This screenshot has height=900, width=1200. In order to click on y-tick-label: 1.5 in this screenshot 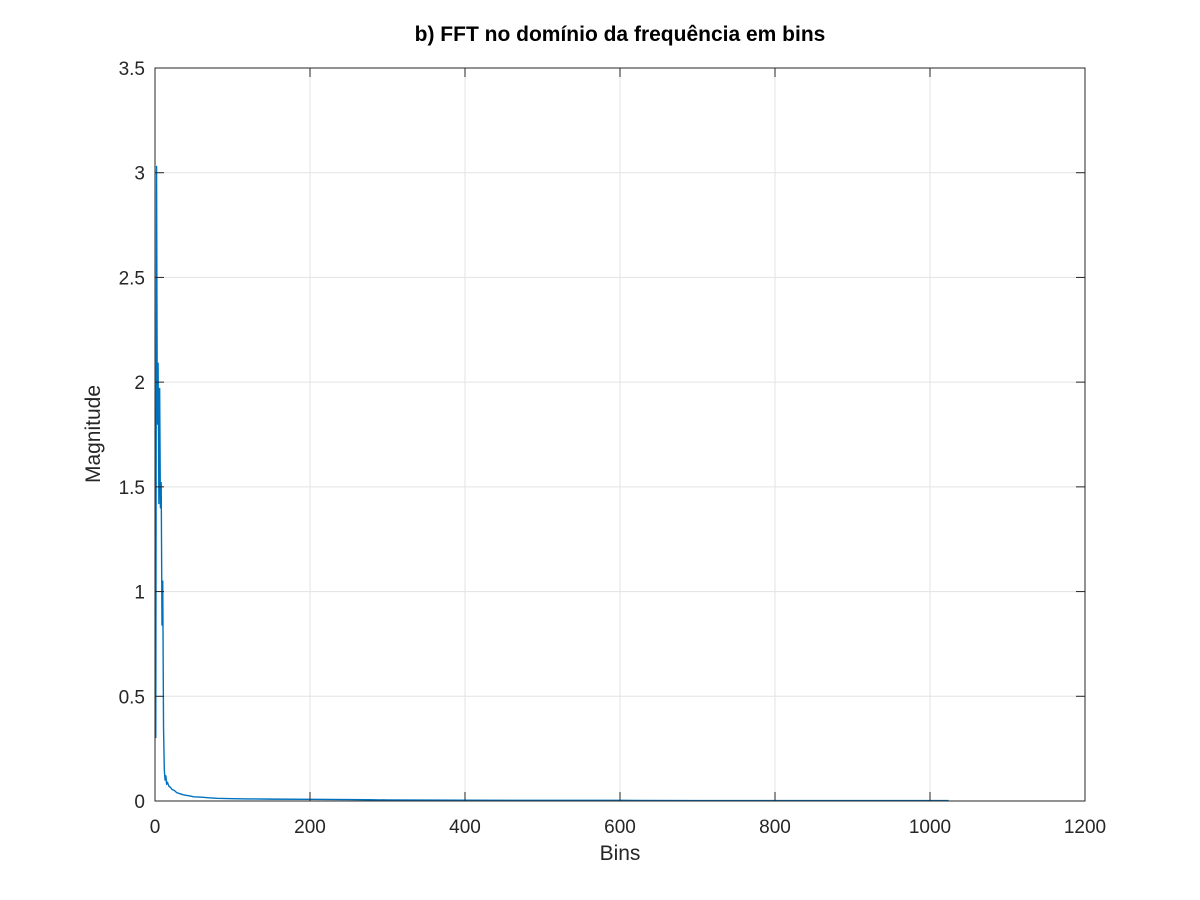, I will do `click(132, 488)`.